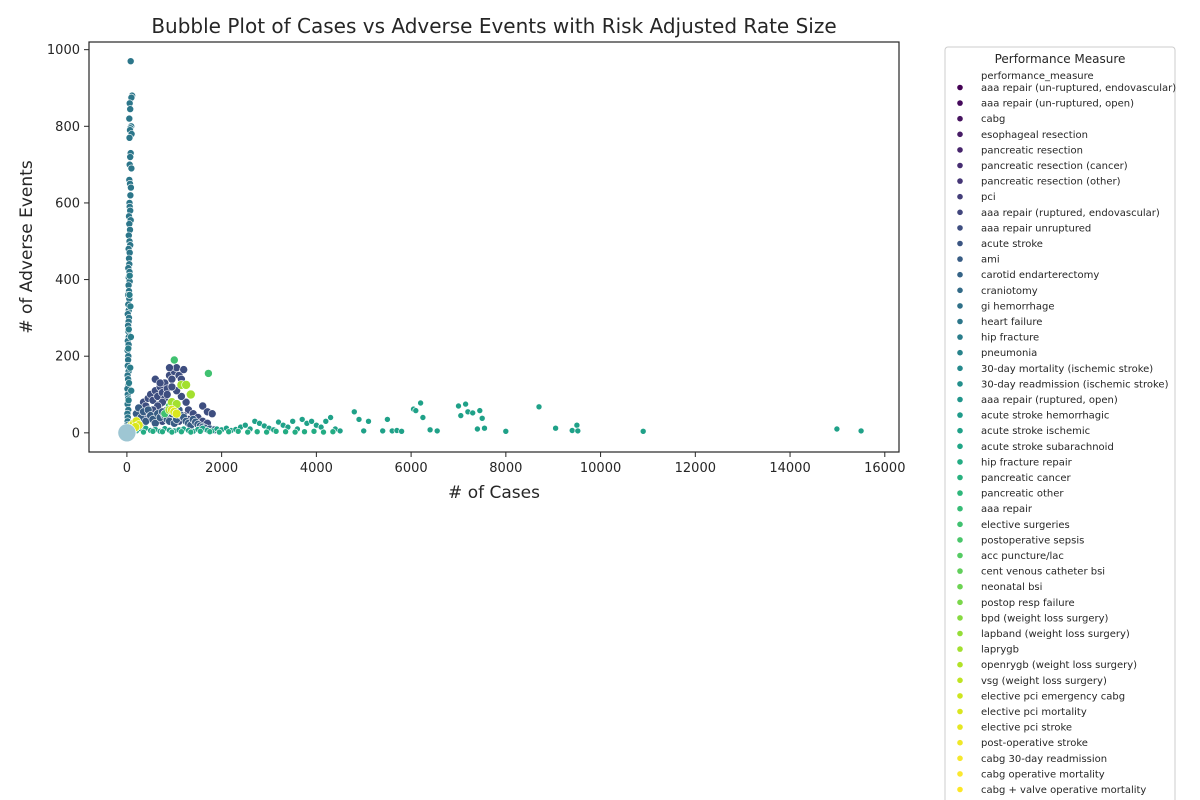 Image resolution: width=1200 pixels, height=800 pixels. What do you see at coordinates (1026, 478) in the screenshot?
I see `legend-label: pancreatic cancer` at bounding box center [1026, 478].